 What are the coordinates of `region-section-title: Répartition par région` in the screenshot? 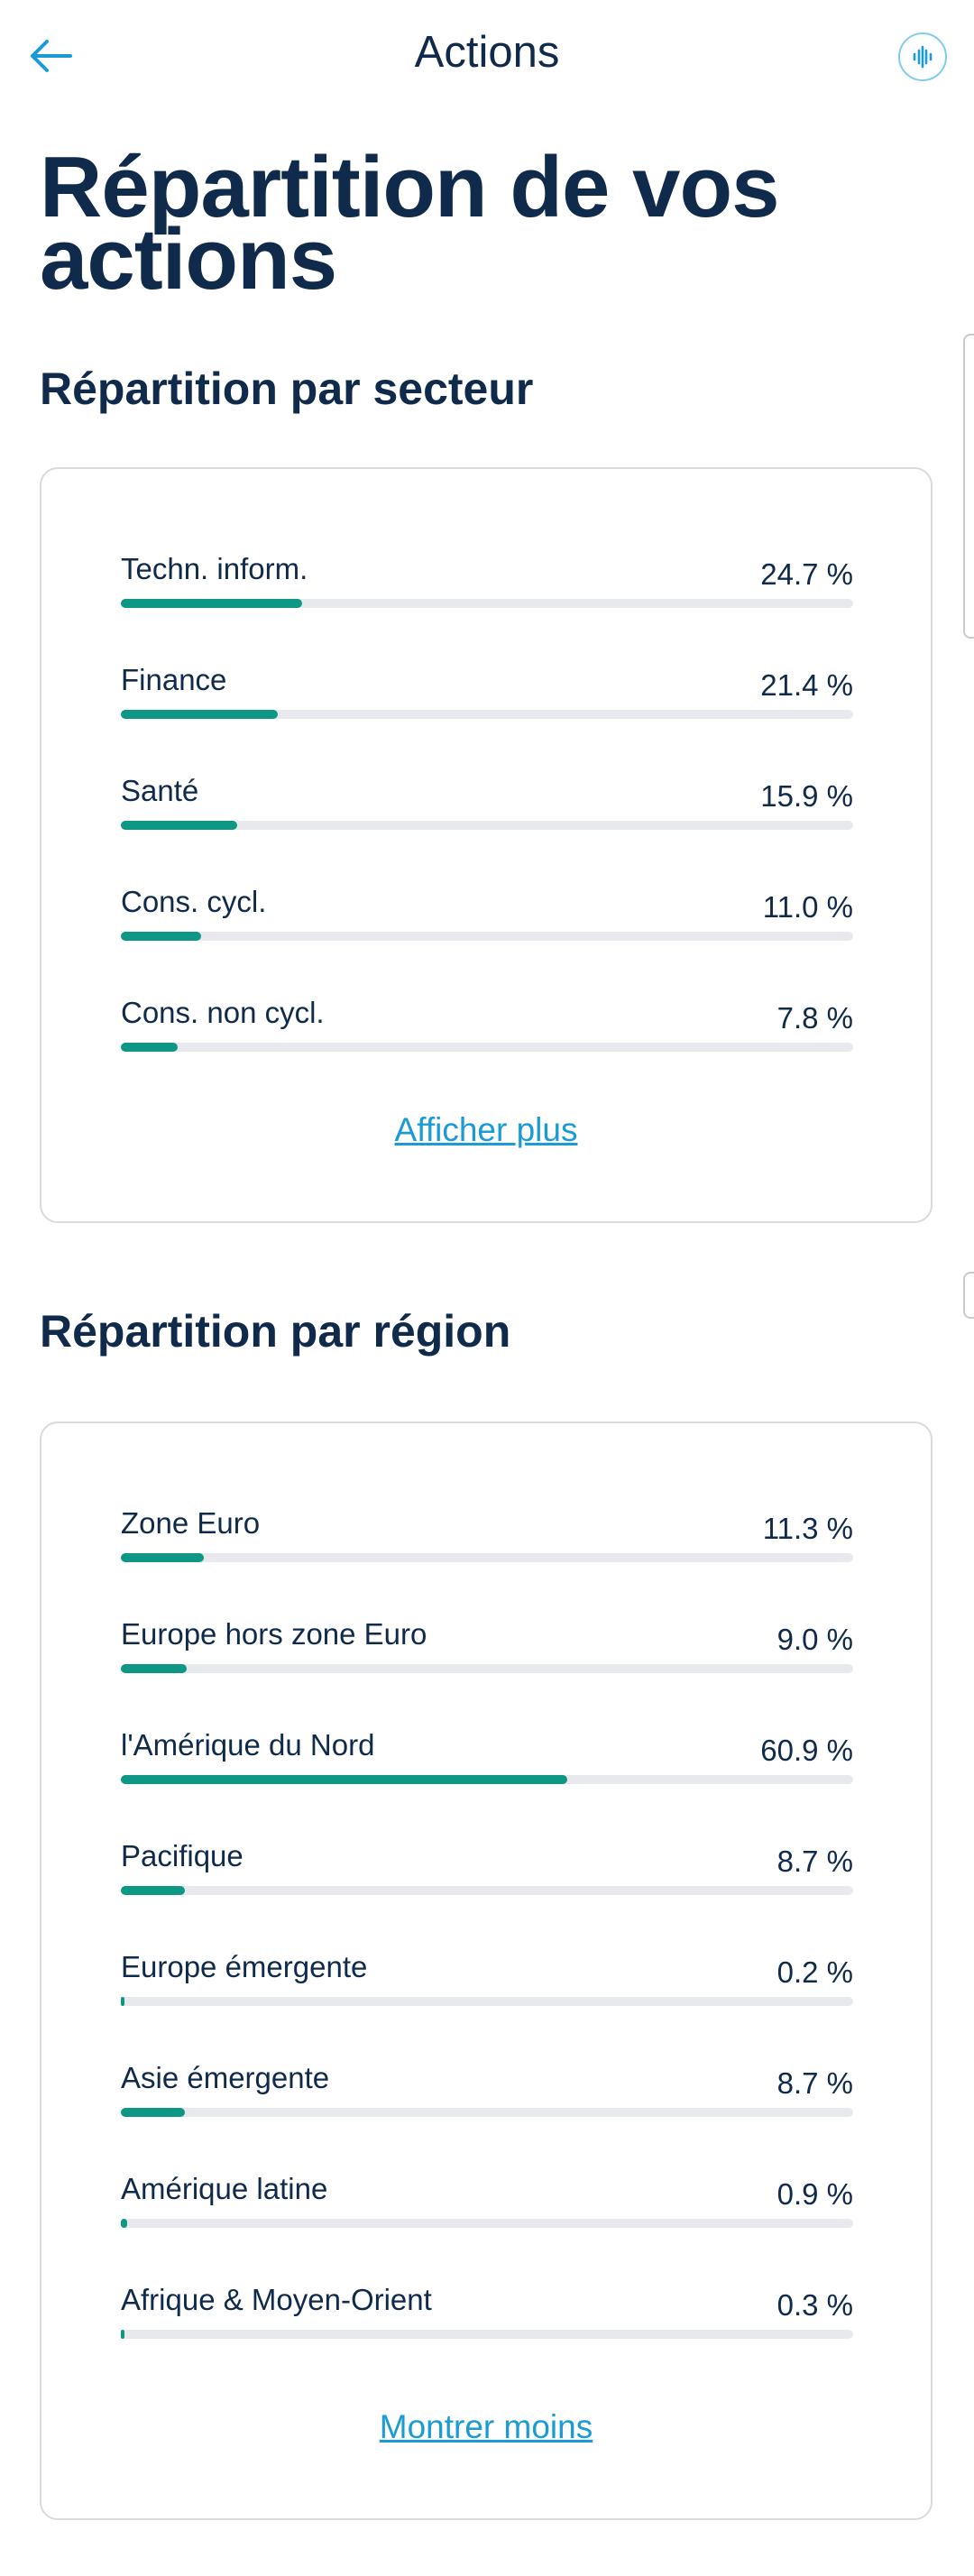 It's located at (275, 1331).